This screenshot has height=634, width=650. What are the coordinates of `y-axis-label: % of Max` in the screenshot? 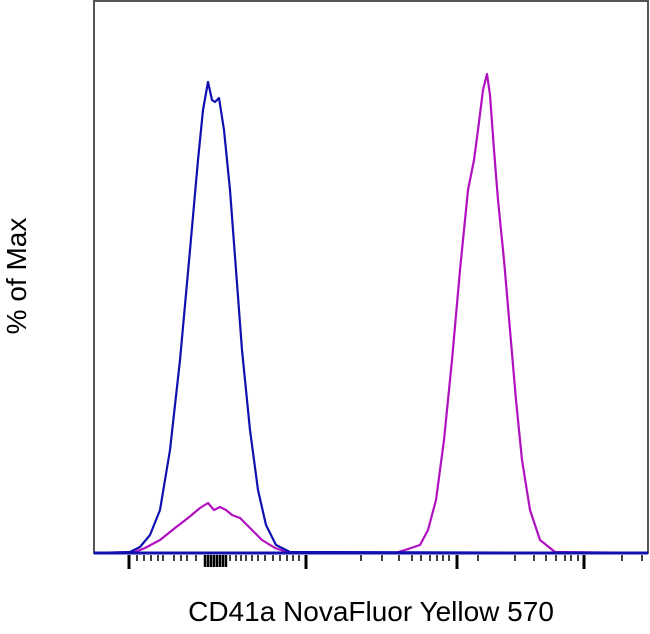 It's located at (20, 276).